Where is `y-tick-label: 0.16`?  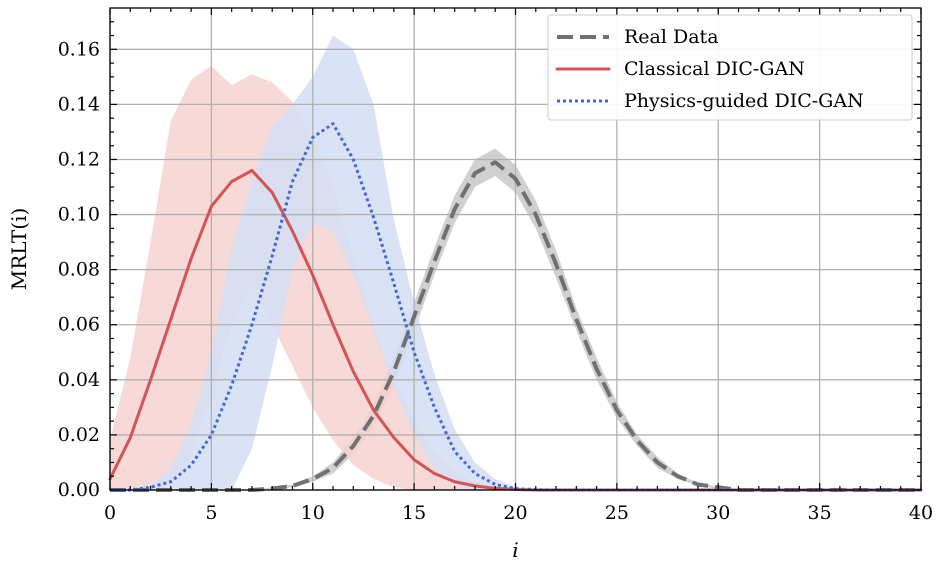 y-tick-label: 0.16 is located at coordinates (79, 49).